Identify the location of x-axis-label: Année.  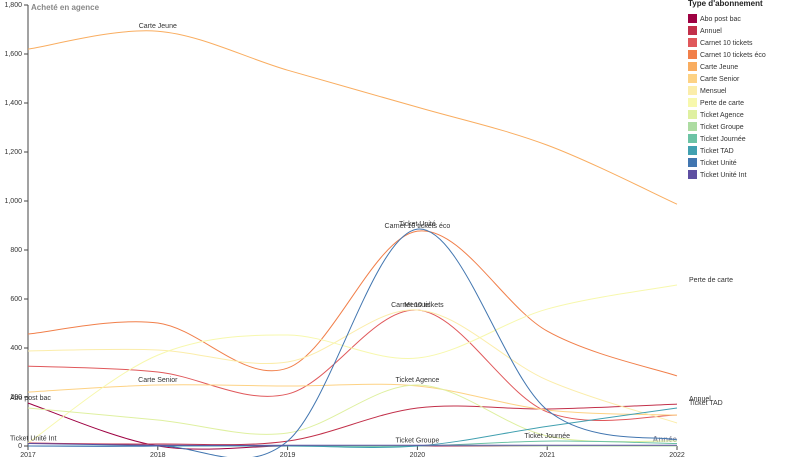
(665, 439).